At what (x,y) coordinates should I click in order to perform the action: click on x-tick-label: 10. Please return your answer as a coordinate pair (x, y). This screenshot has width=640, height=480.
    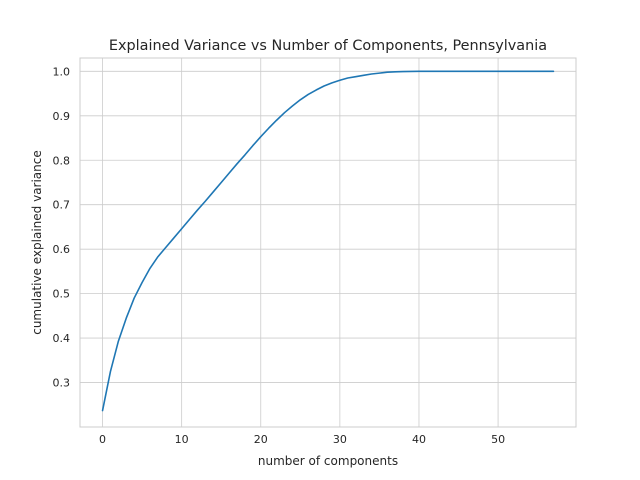
    Looking at the image, I should click on (182, 439).